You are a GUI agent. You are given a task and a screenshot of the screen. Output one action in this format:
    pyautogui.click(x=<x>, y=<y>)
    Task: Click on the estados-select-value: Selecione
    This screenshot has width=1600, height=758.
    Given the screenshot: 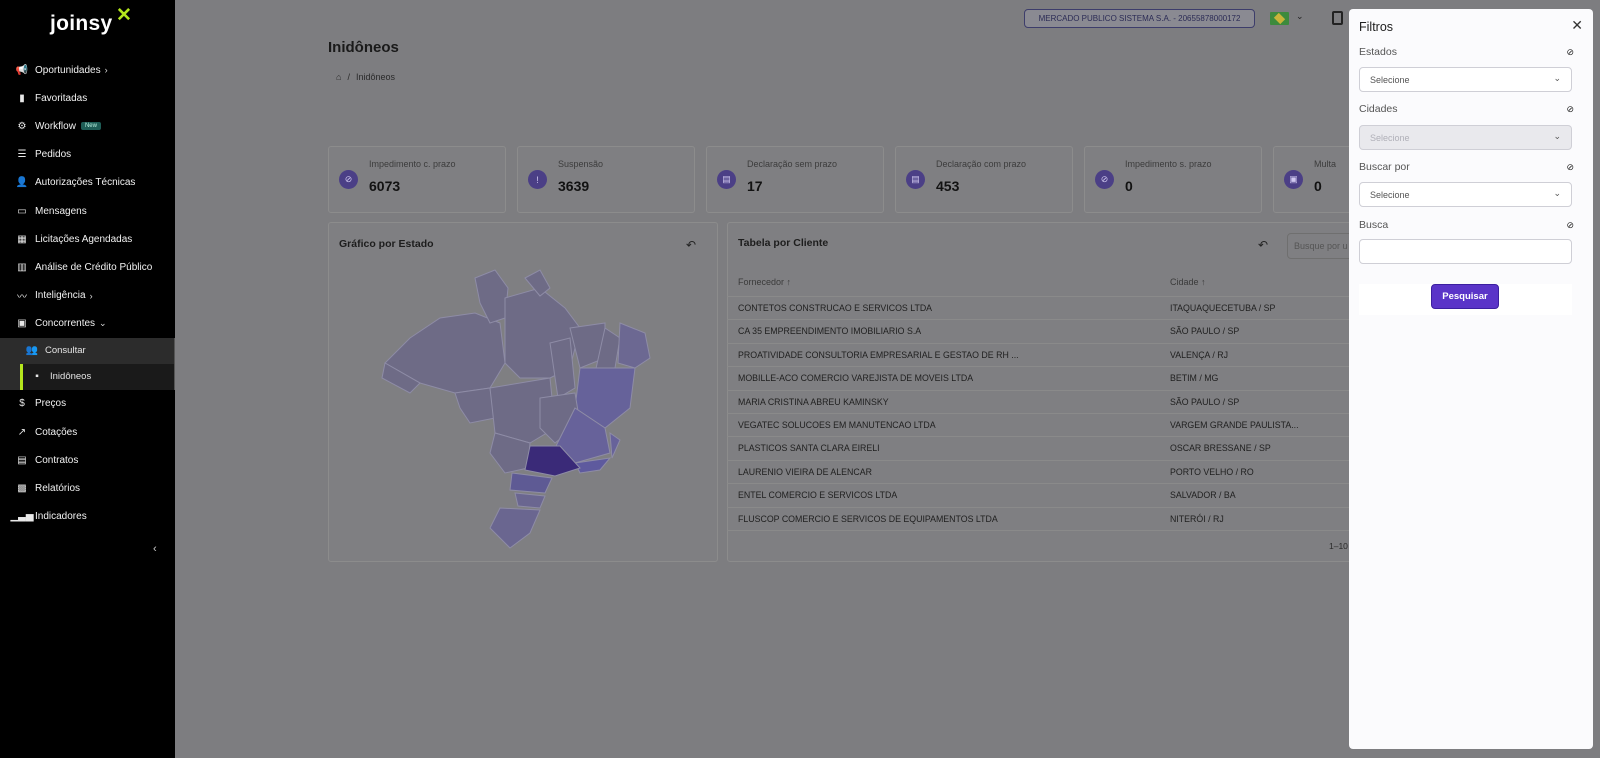 What is the action you would take?
    pyautogui.click(x=1390, y=80)
    